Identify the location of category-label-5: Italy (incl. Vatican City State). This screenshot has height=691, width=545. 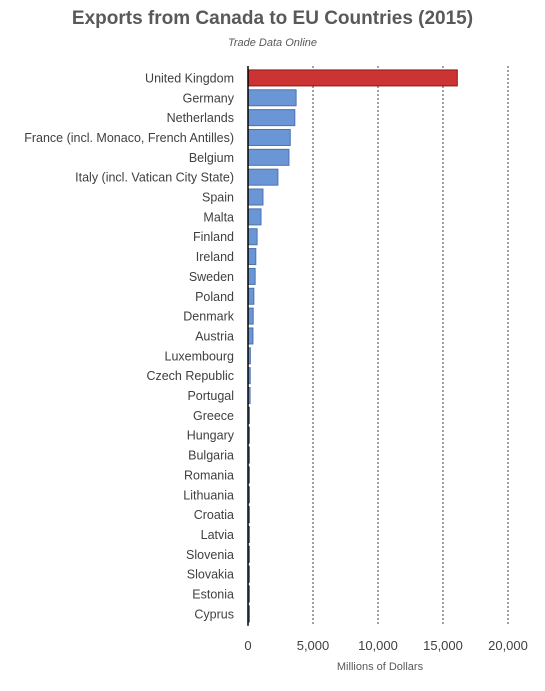
(154, 178).